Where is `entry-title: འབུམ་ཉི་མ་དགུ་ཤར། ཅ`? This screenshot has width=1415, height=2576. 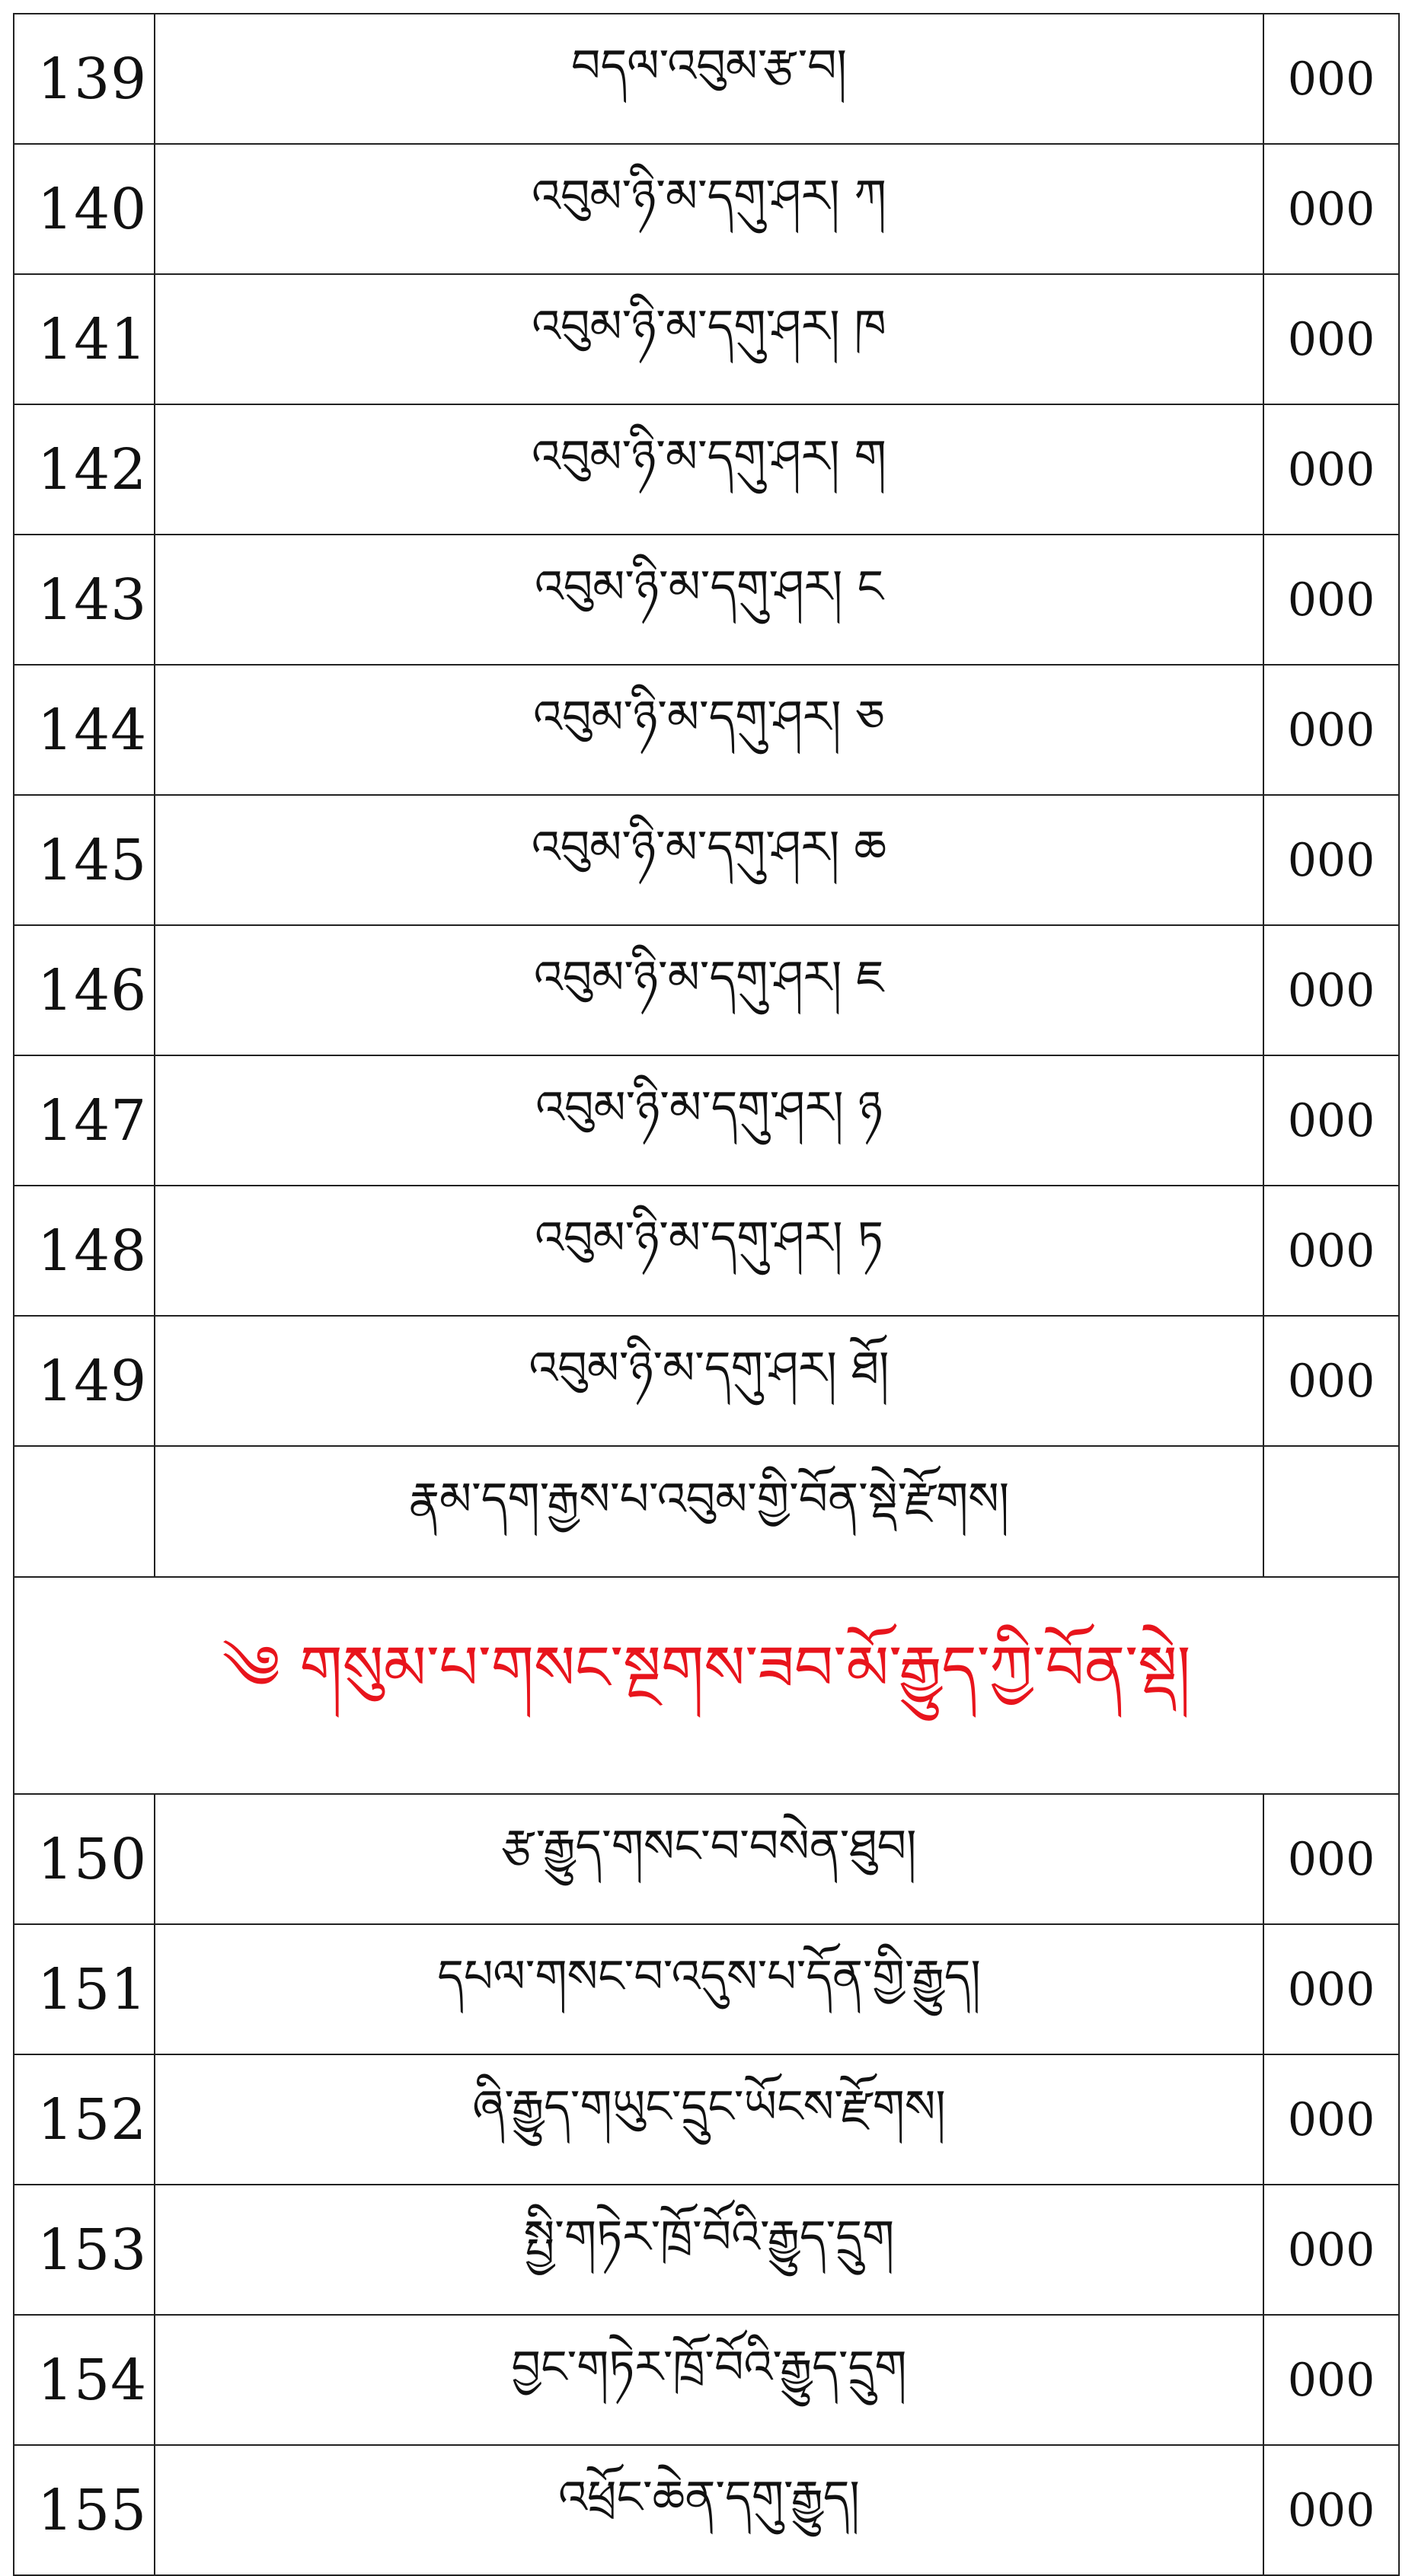
entry-title: འབུམ་ཉི་མ་དགུ་ཤར། ཅ is located at coordinates (709, 730).